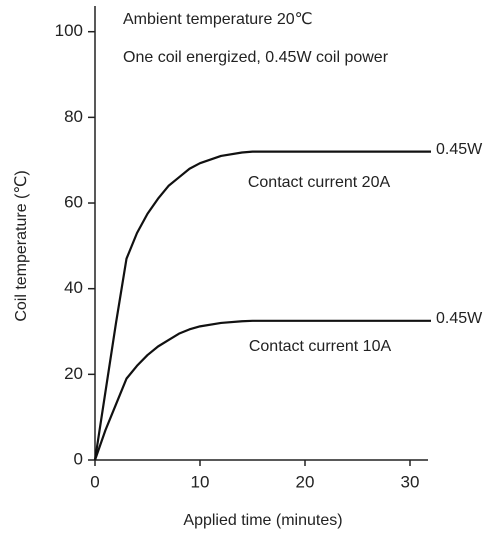 This screenshot has width=499, height=536. I want to click on y-tick-label: 40, so click(73, 287).